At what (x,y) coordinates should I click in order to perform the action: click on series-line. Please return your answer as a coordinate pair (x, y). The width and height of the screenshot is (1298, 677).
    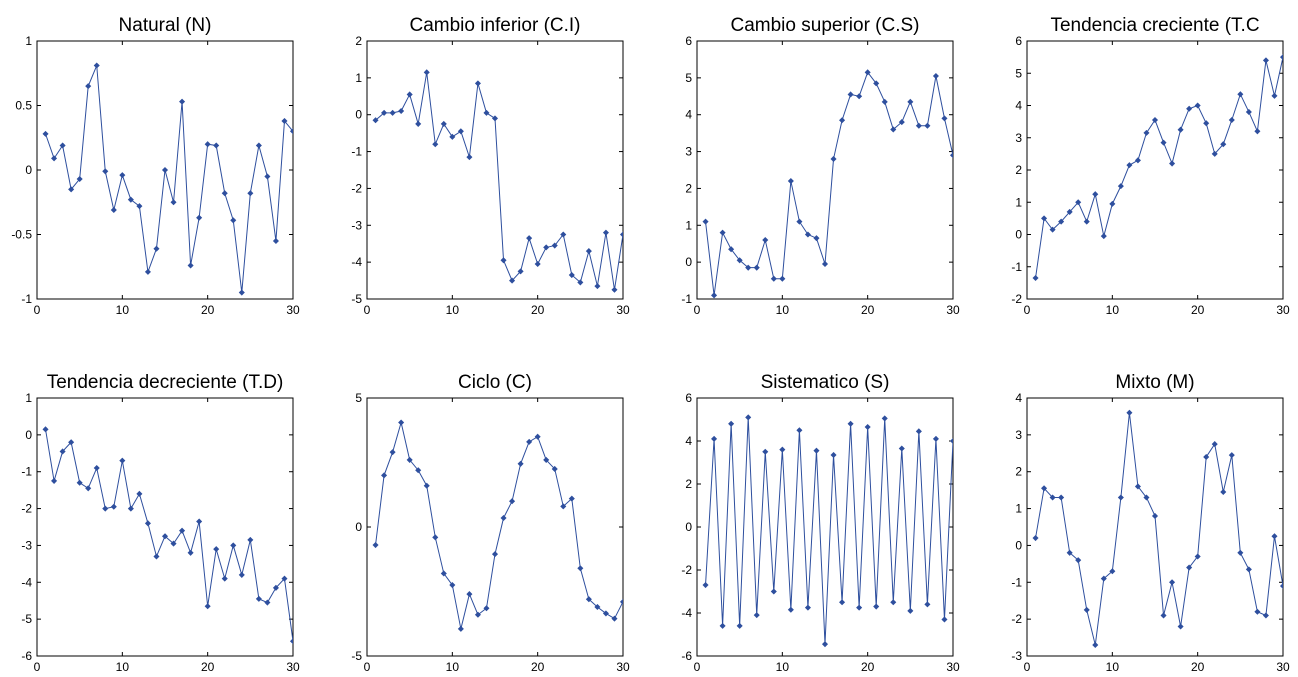
    Looking at the image, I should click on (829, 531).